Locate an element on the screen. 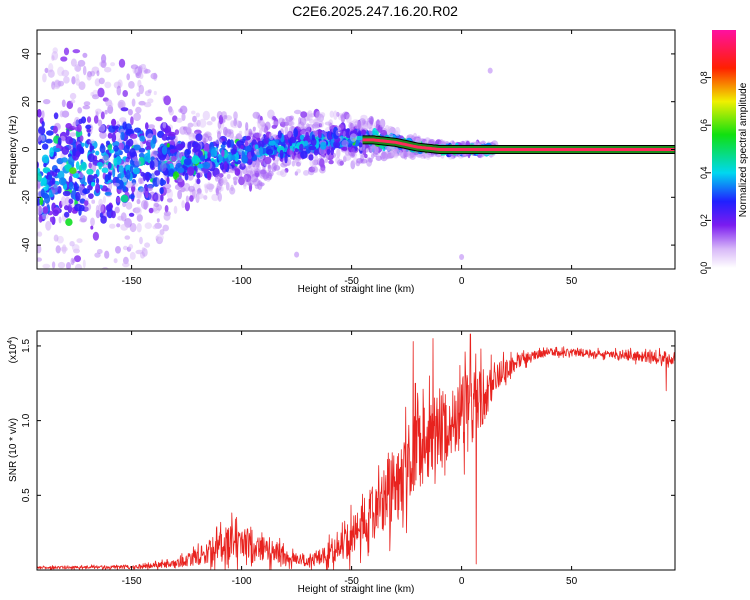 The height and width of the screenshot is (600, 750). y-tick-label: -20 is located at coordinates (26, 197).